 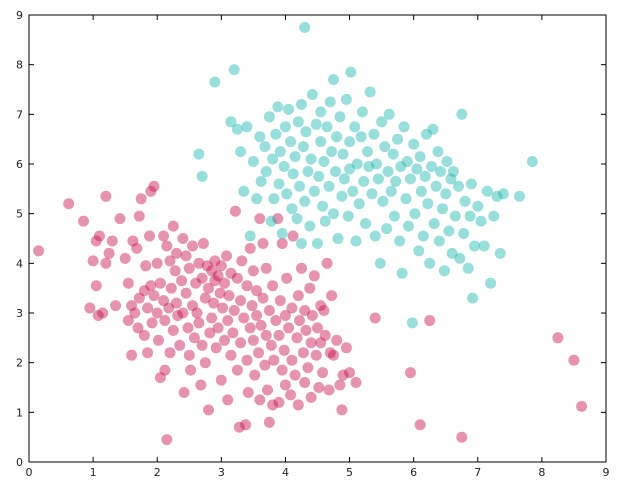 I want to click on x-tick-label: 9, so click(x=606, y=472).